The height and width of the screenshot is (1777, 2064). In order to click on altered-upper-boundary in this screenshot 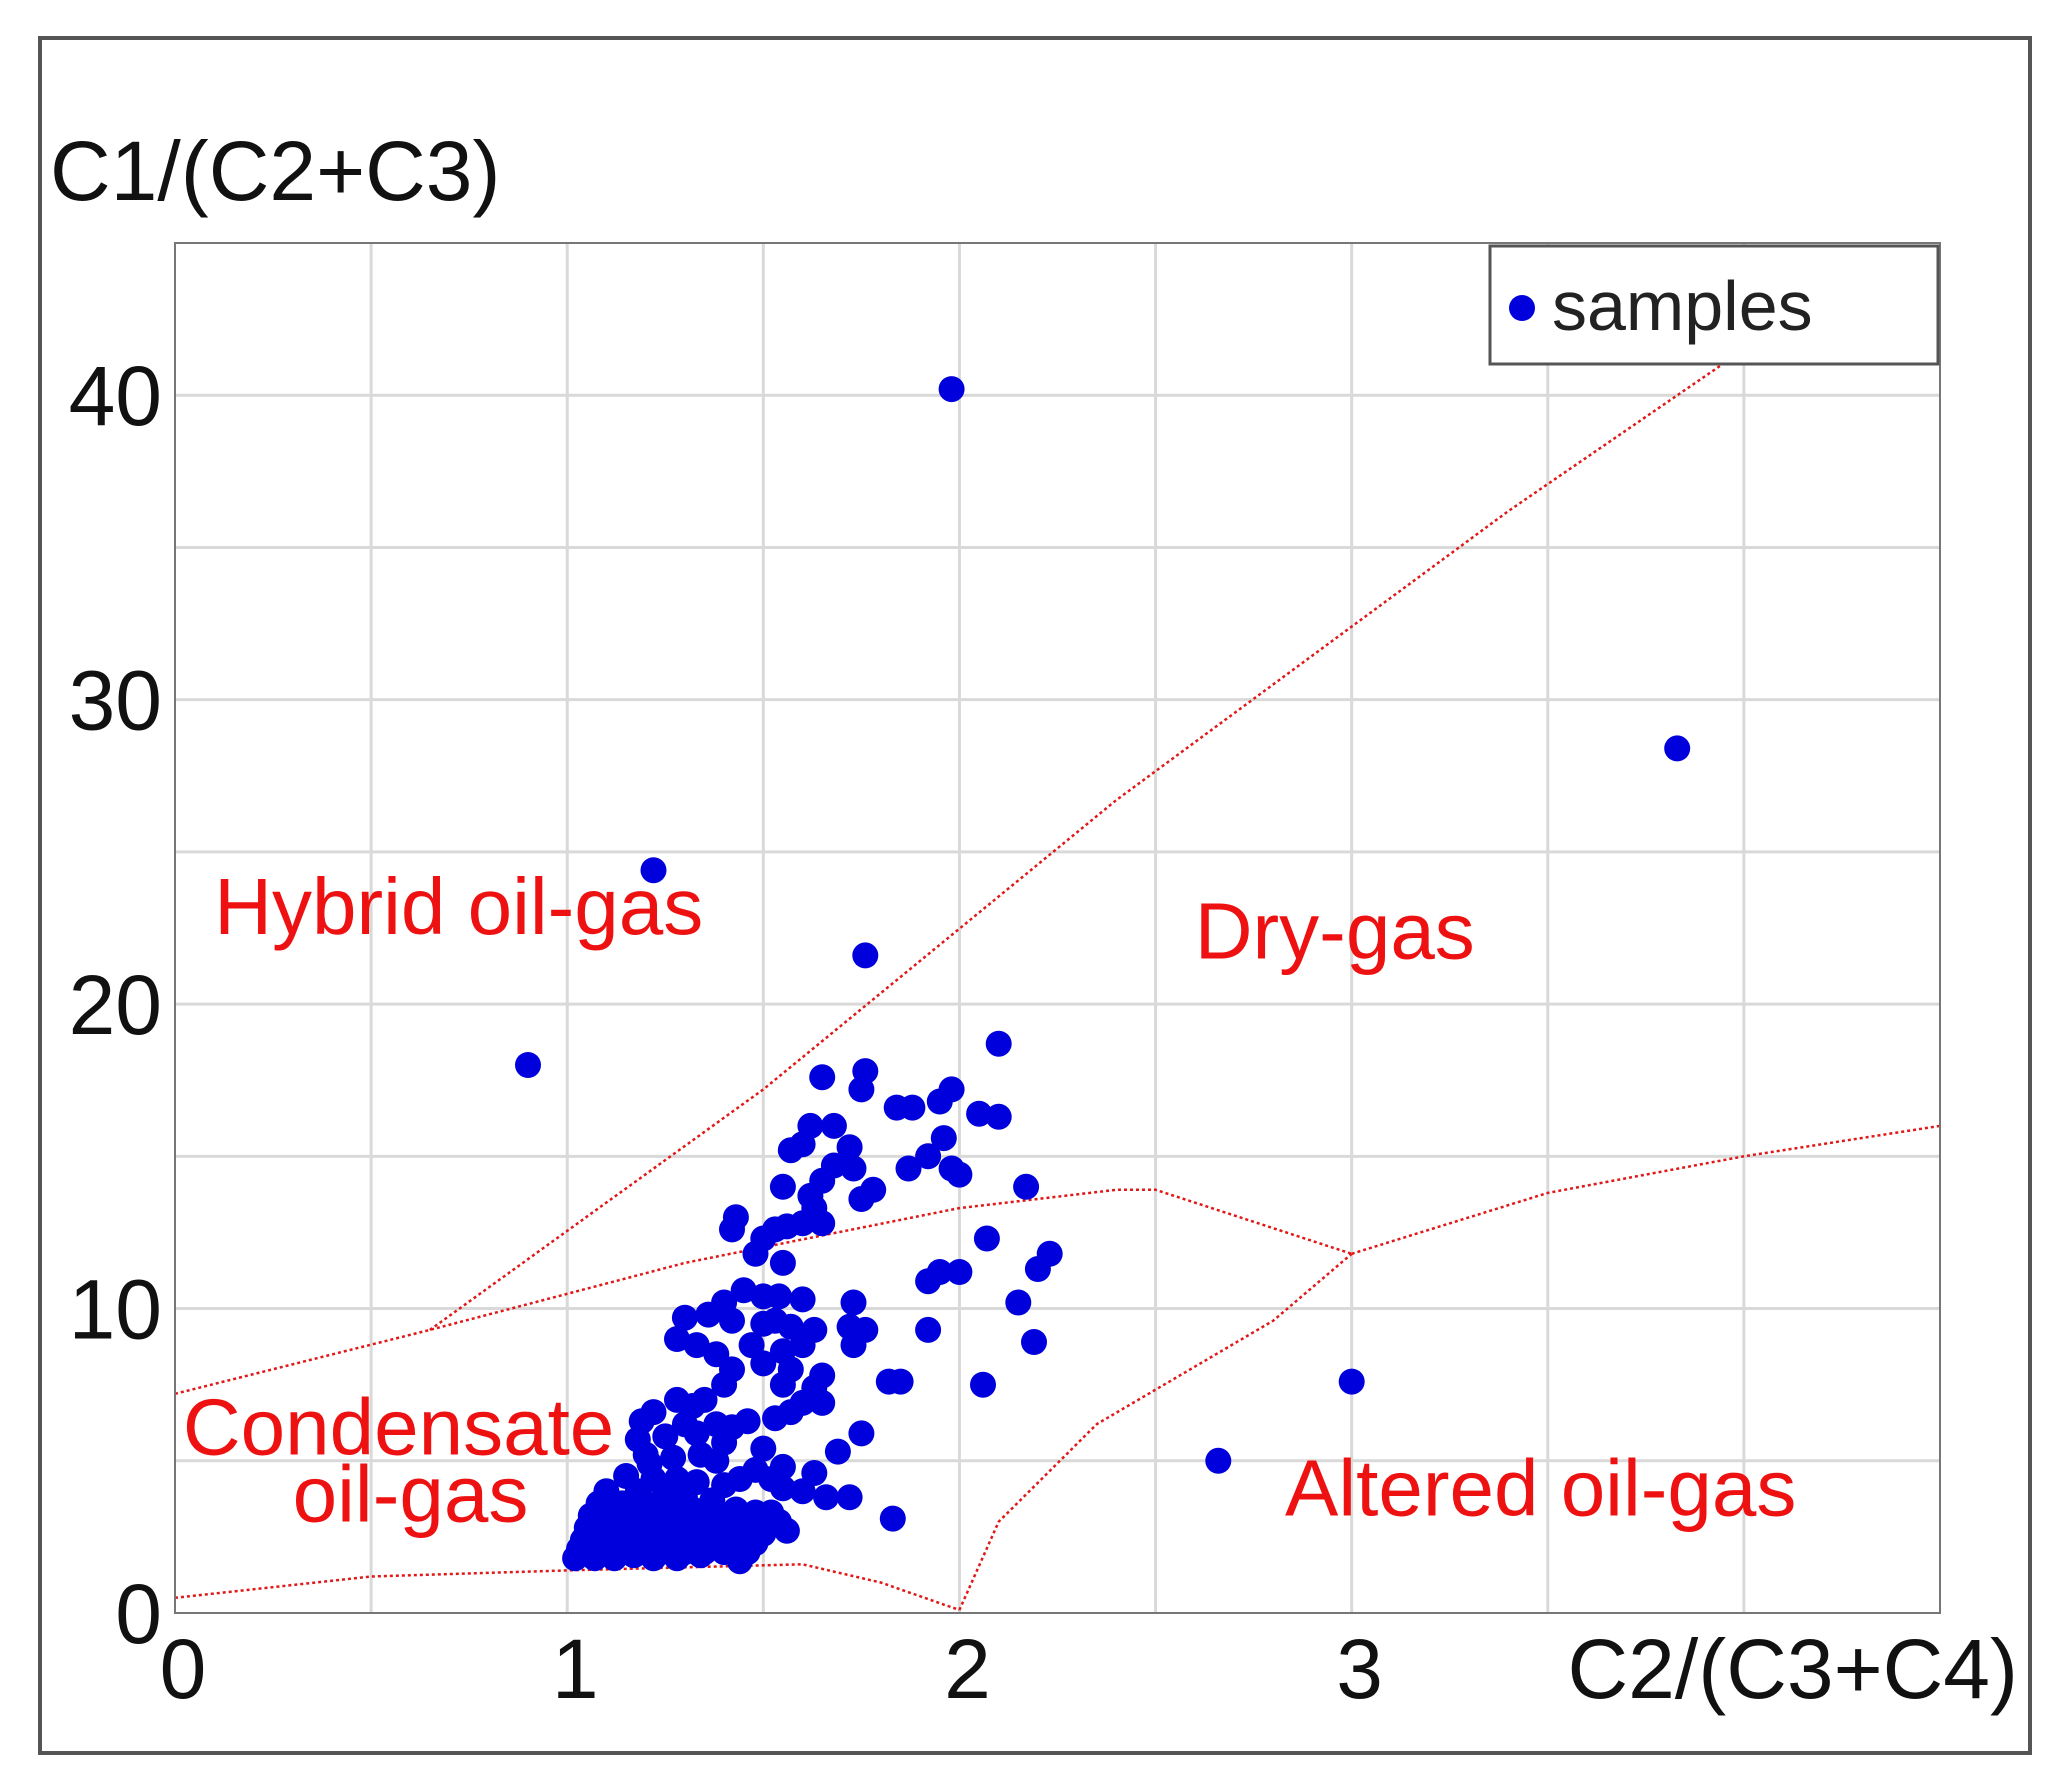, I will do `click(1646, 1189)`.